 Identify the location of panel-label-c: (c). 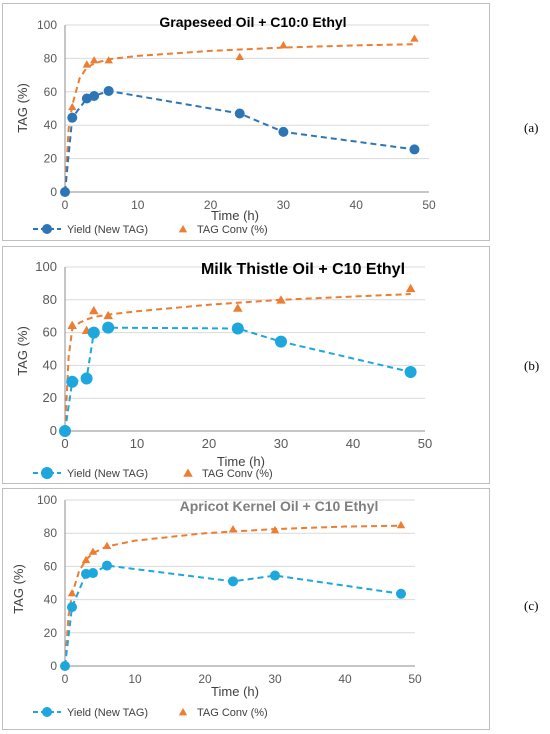
(531, 605).